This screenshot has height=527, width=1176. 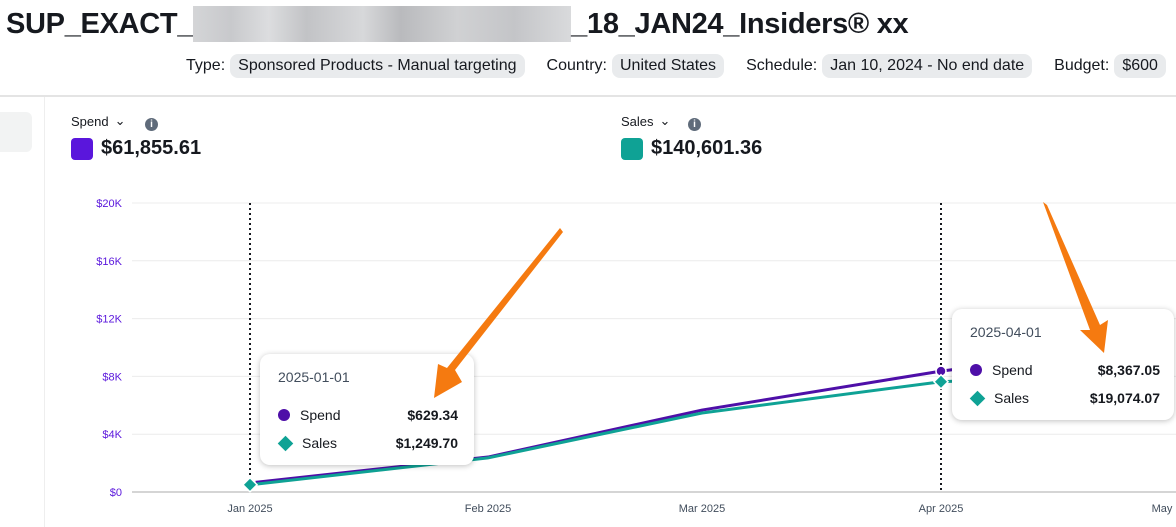 What do you see at coordinates (116, 493) in the screenshot?
I see `y-tick-label: $0` at bounding box center [116, 493].